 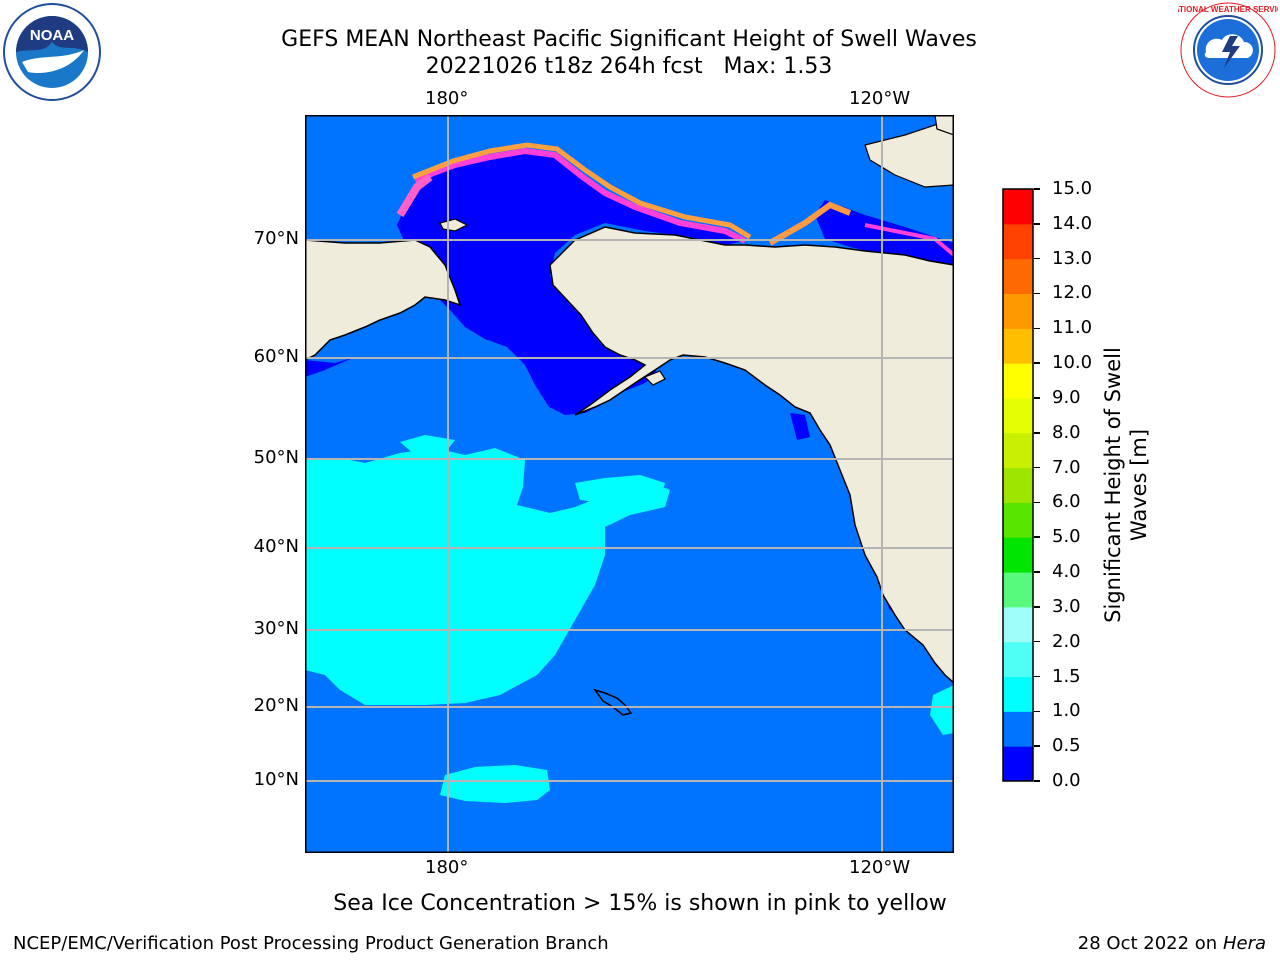 What do you see at coordinates (1066, 572) in the screenshot?
I see `colorbar-tick-label: 4.0` at bounding box center [1066, 572].